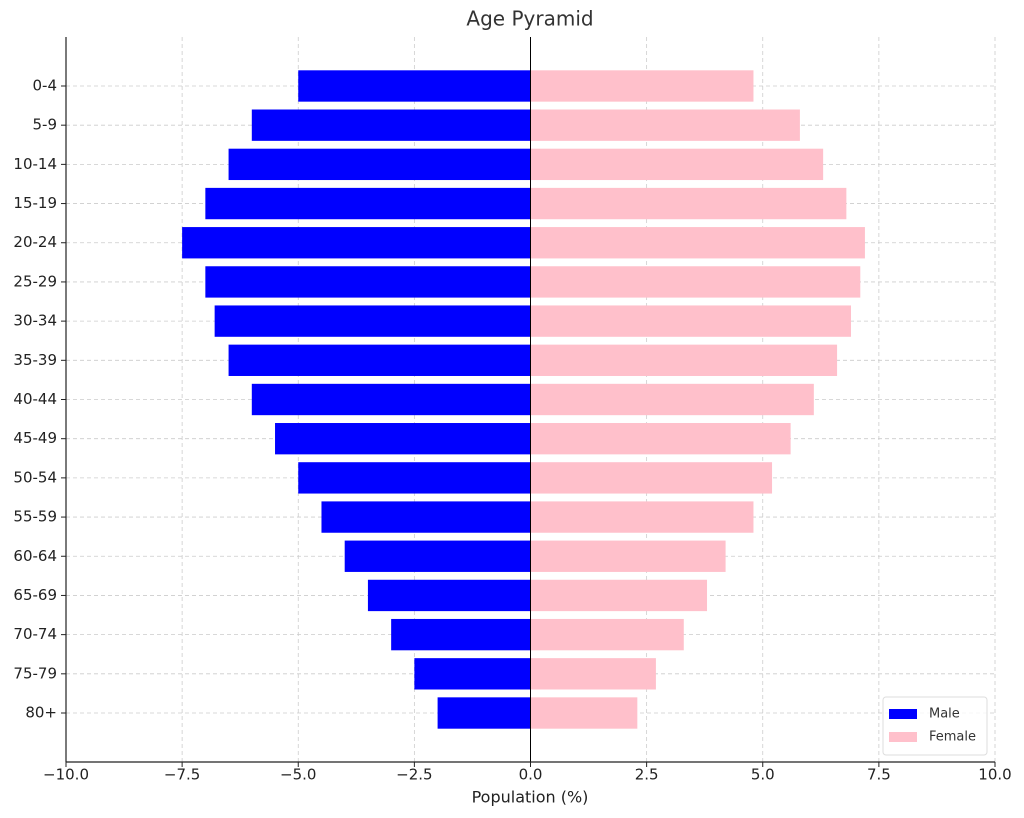 Image resolution: width=1024 pixels, height=818 pixels. Describe the element at coordinates (763, 775) in the screenshot. I see `x-tick-label: 5.0` at that location.